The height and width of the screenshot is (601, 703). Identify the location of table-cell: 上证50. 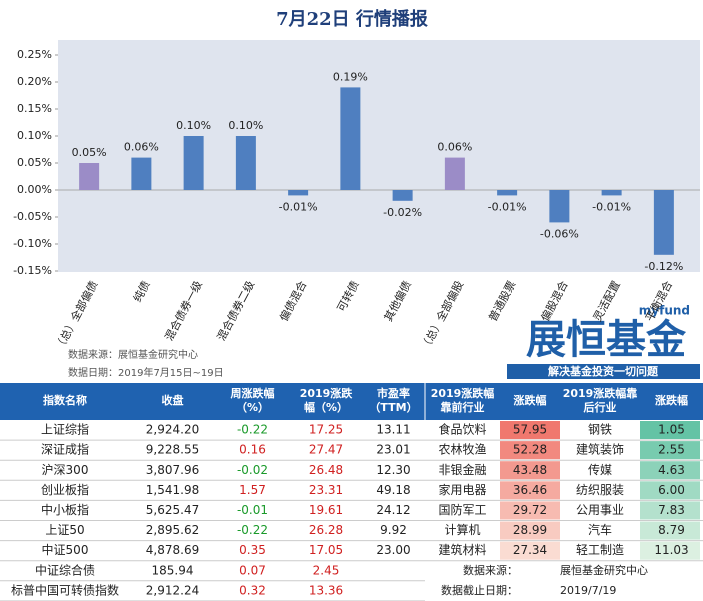
(64, 530).